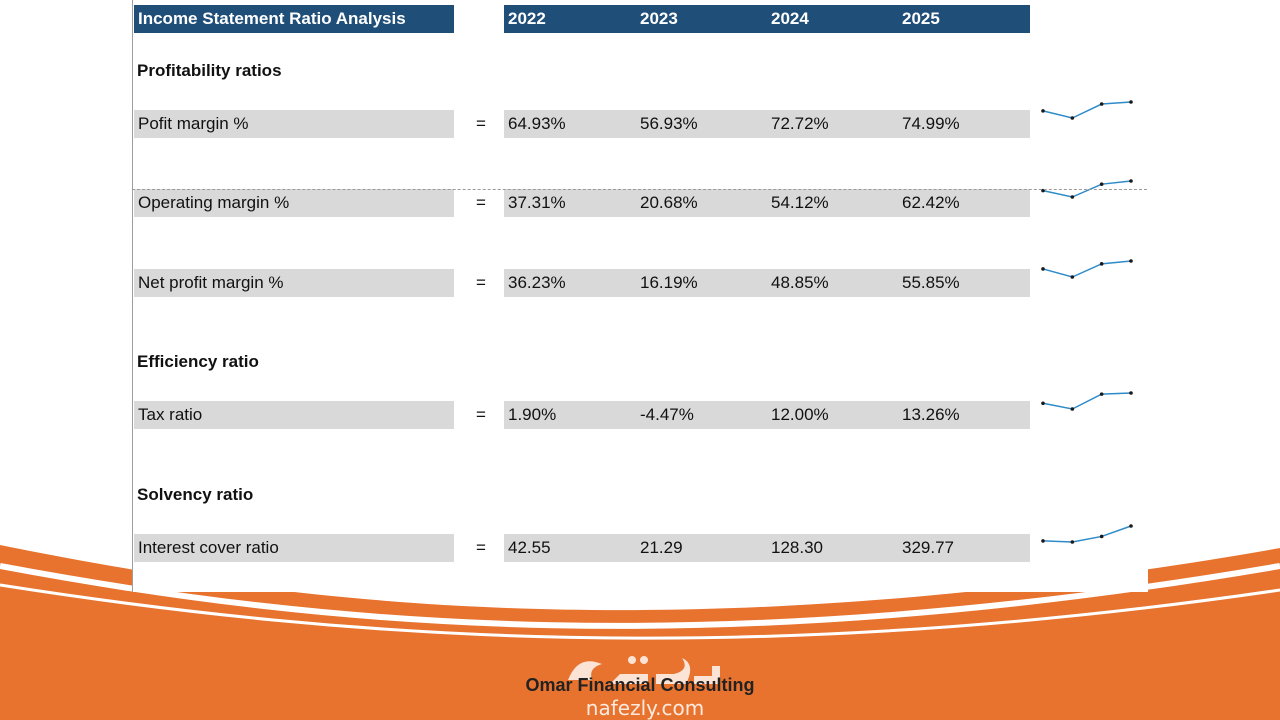 This screenshot has height=720, width=1280. Describe the element at coordinates (767, 283) in the screenshot. I see `value-cells: 36.23% 16.19% 48.85% 55.85%` at that location.